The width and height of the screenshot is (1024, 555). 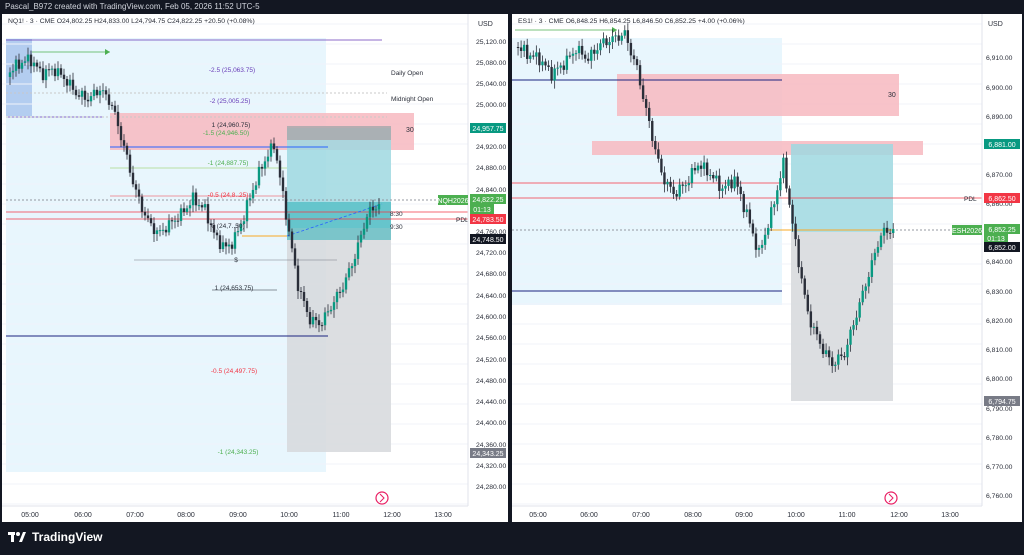 I want to click on es-badge: 6,881.00, so click(x=1001, y=145).